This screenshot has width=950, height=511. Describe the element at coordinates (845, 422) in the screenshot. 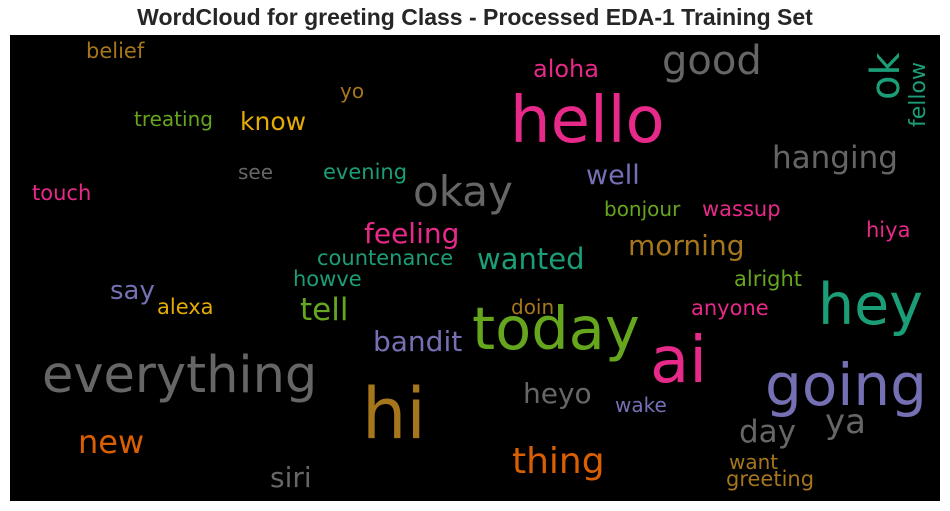

I see `word-ya: ya` at that location.